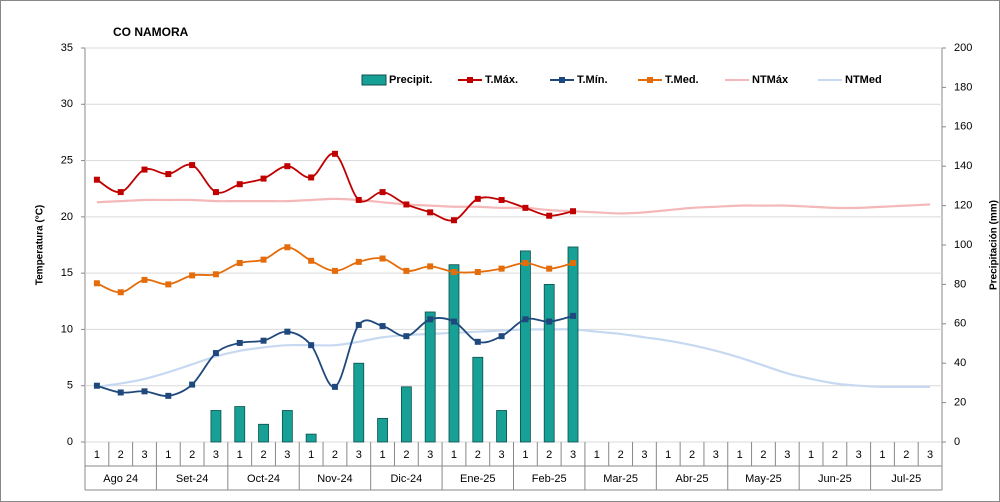 This screenshot has width=1000, height=502. What do you see at coordinates (963, 48) in the screenshot?
I see `y2-tick-label: 200` at bounding box center [963, 48].